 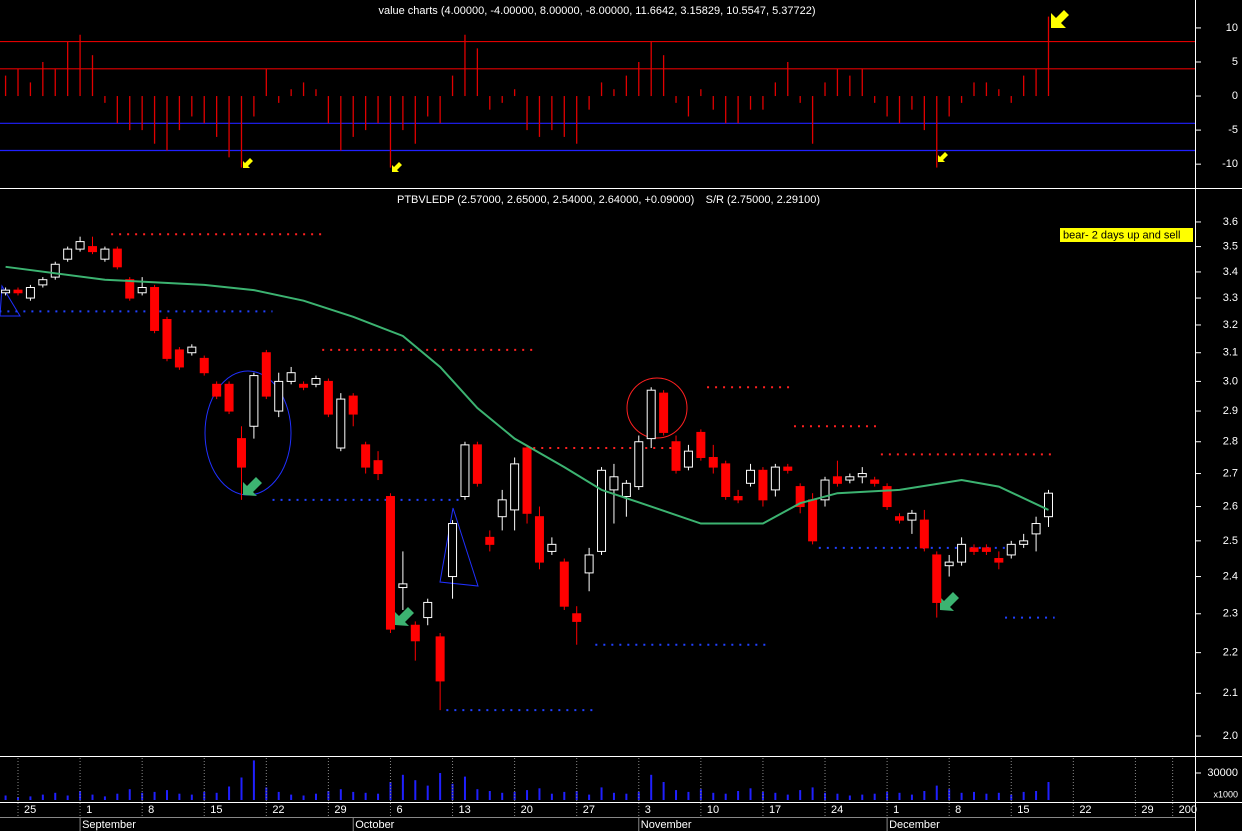 What do you see at coordinates (109, 825) in the screenshot?
I see `month-label: September` at bounding box center [109, 825].